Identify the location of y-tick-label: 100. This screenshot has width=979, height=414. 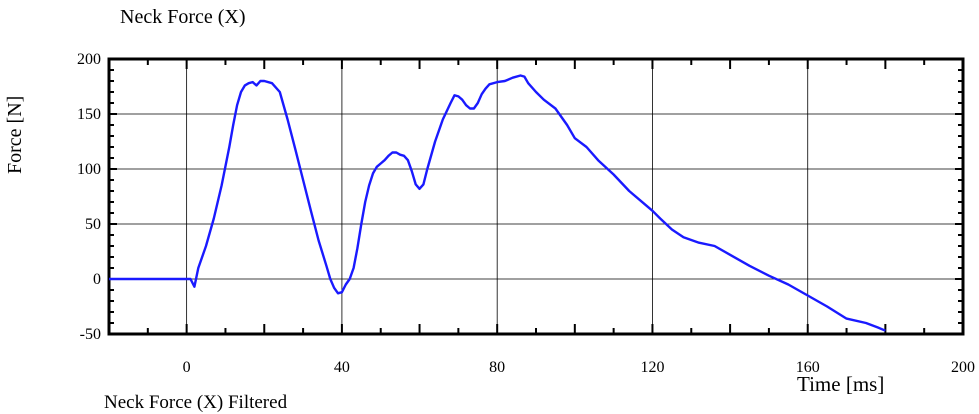
(89, 169).